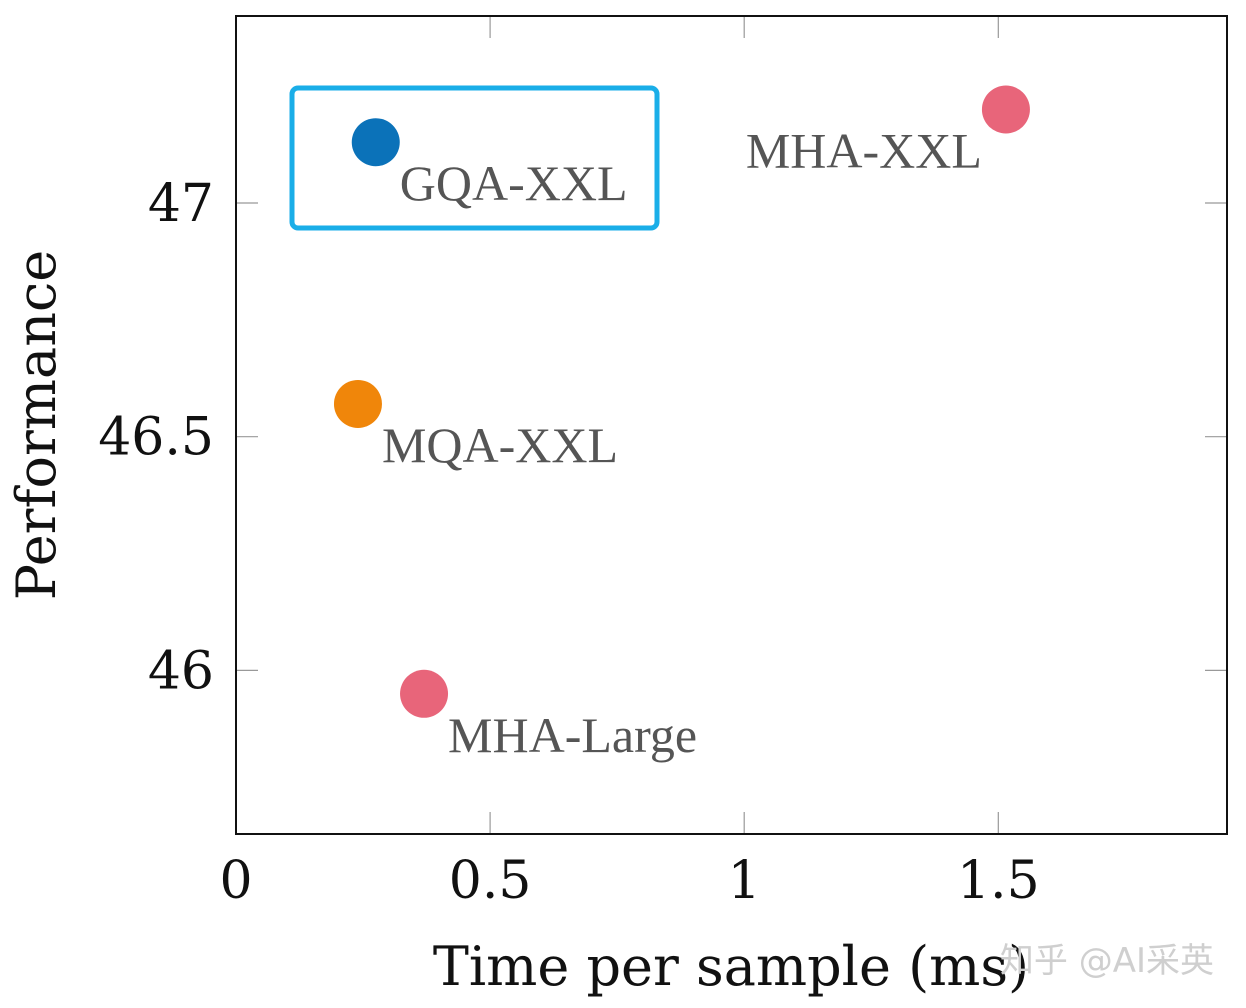  Describe the element at coordinates (1107, 961) in the screenshot. I see `watermark: 知乎 @AI采英` at that location.